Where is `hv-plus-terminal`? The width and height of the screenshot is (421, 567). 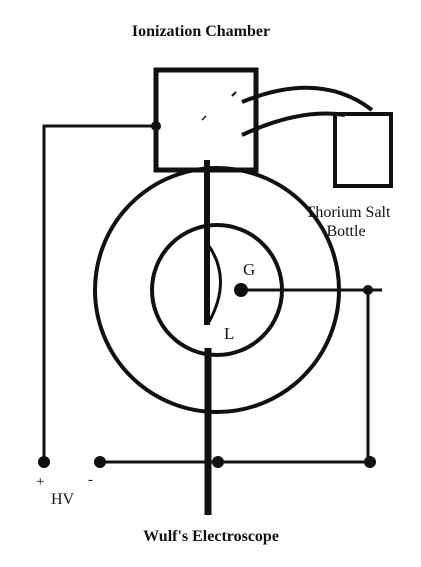
hv-plus-terminal is located at coordinates (44, 462).